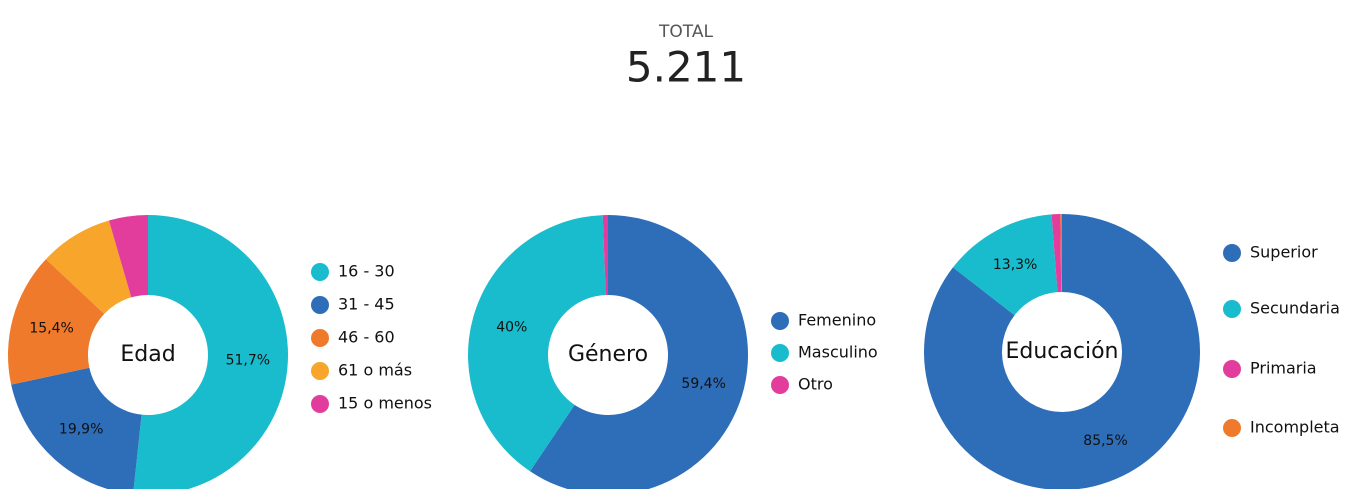 Image resolution: width=1372 pixels, height=489 pixels. Describe the element at coordinates (838, 352) in the screenshot. I see `legend-label: Masculino` at that location.